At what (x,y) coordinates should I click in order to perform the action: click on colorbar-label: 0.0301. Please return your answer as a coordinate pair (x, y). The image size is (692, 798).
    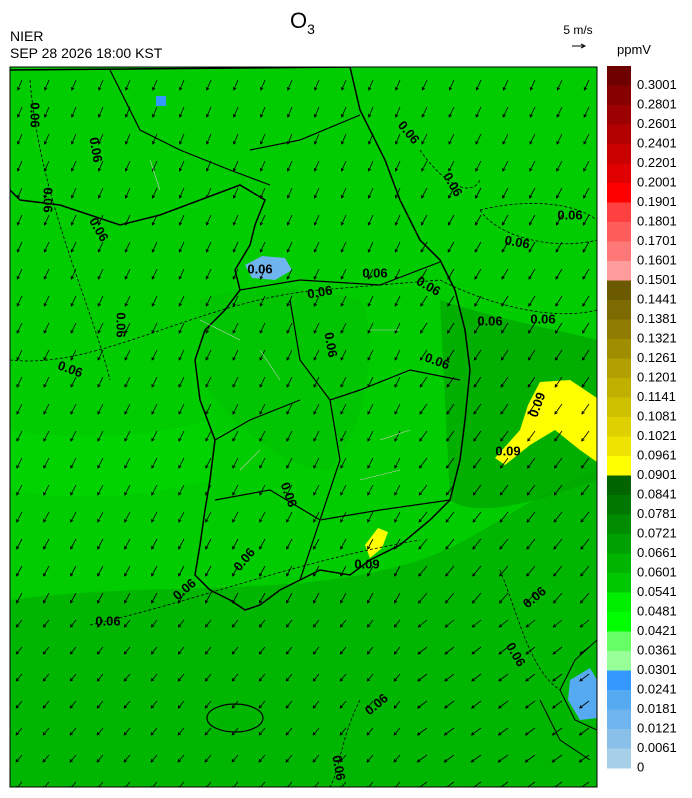
    Looking at the image, I should click on (657, 669).